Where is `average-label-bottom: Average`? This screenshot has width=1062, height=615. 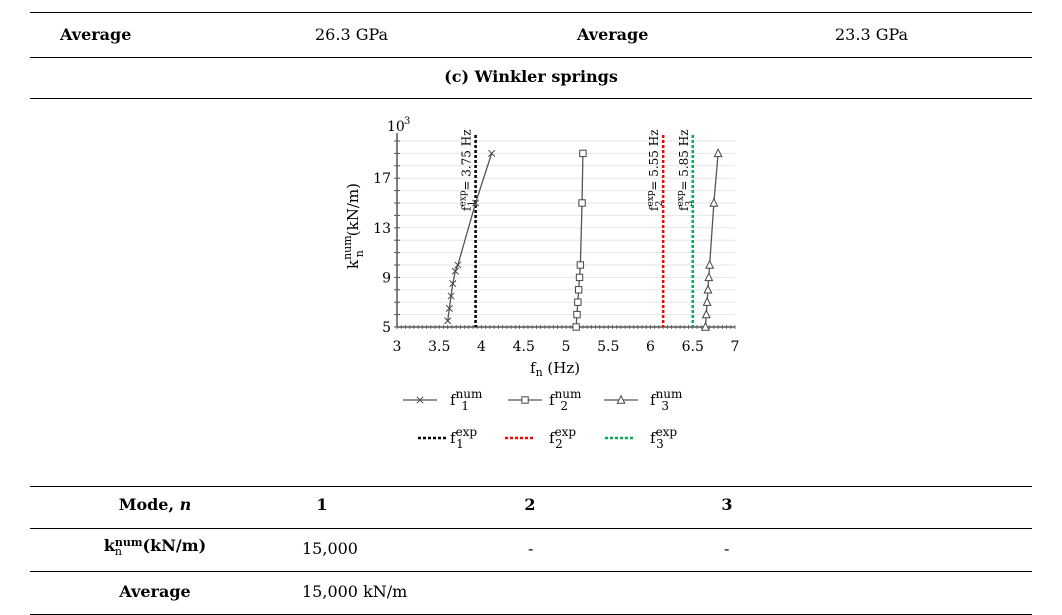 average-label-bottom: Average is located at coordinates (155, 591).